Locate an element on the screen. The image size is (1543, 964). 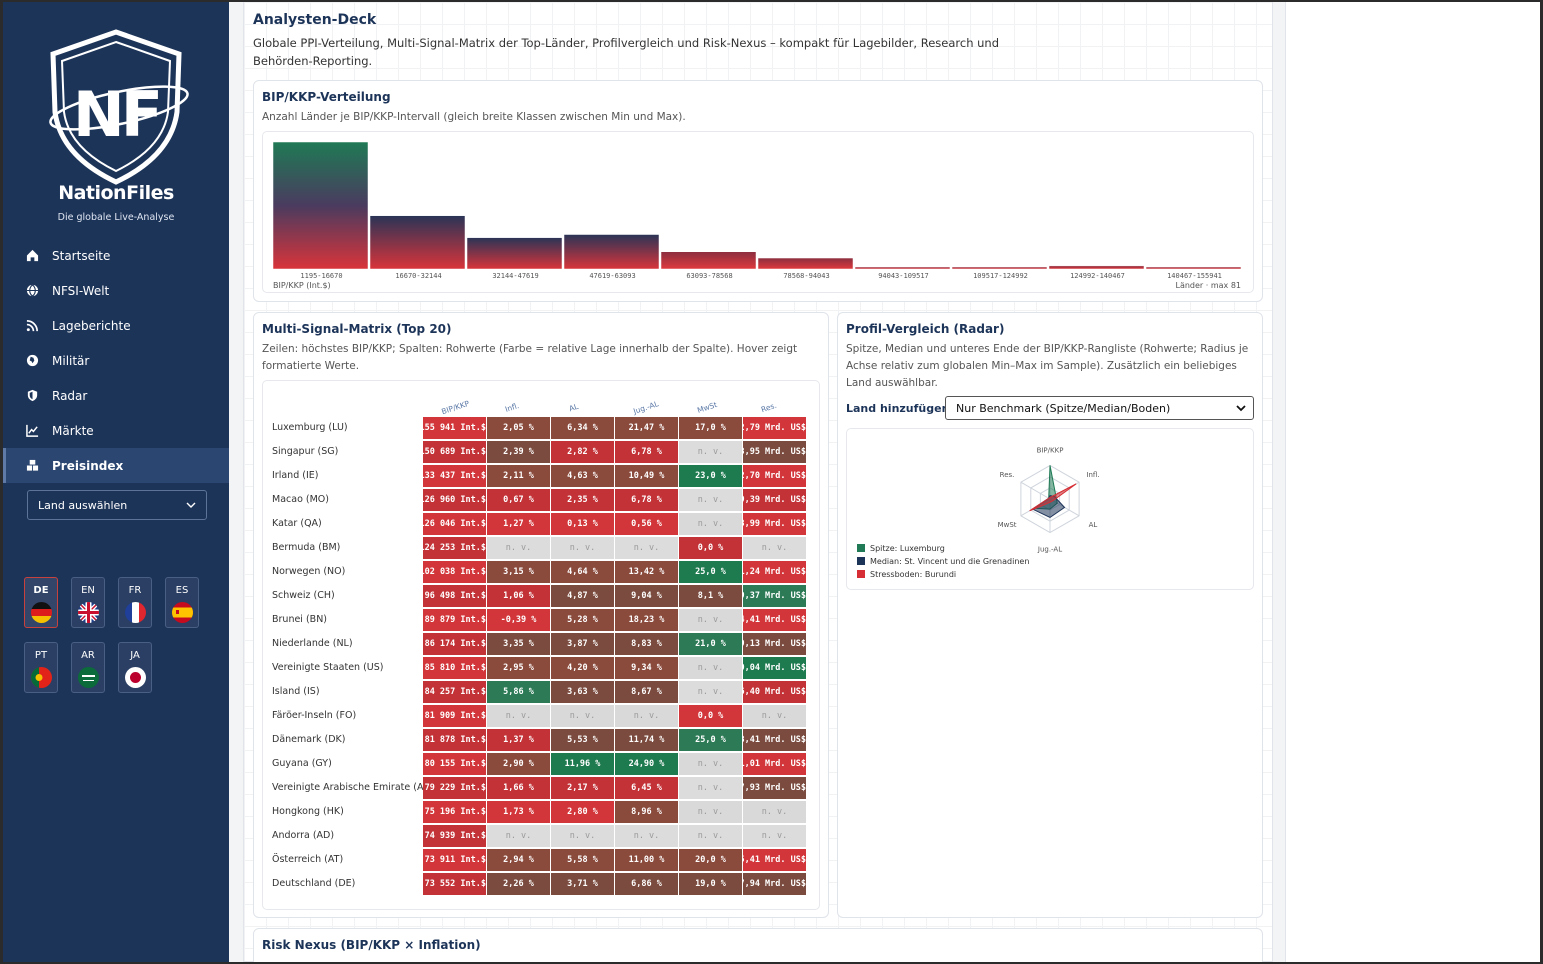
matrix-cell: 8,96 % is located at coordinates (646, 812).